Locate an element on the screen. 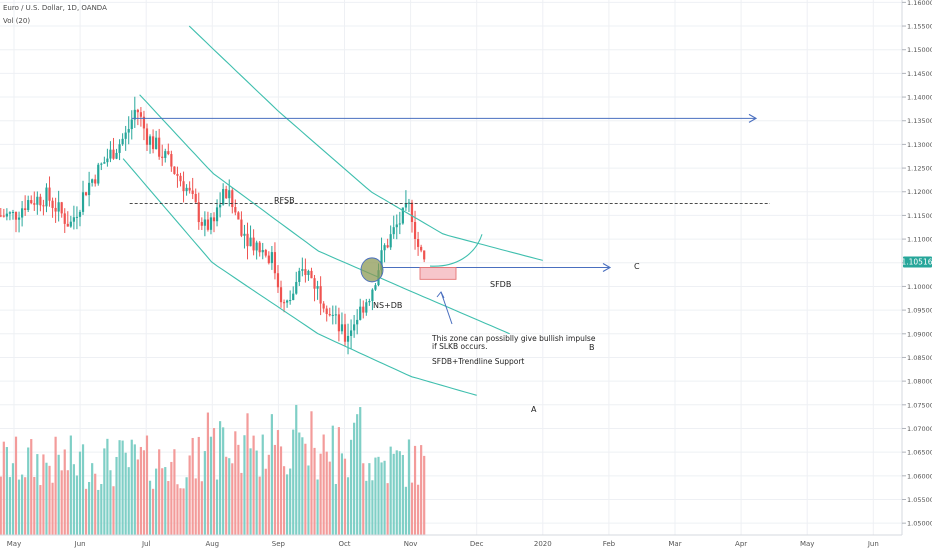 This screenshot has height=550, width=932. price-tick-label: 1.12000 is located at coordinates (919, 192).